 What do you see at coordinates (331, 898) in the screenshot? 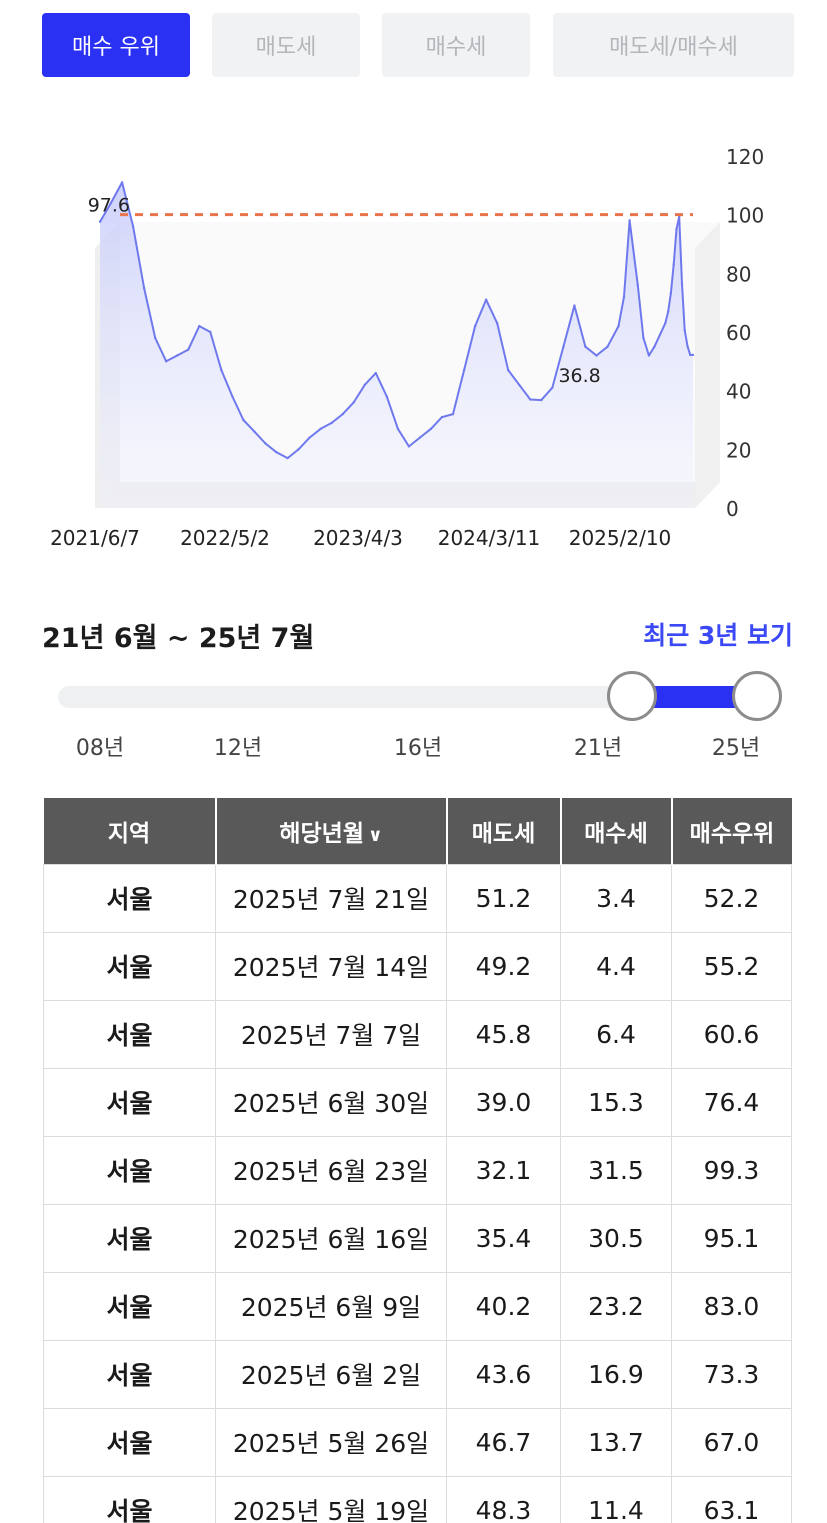
I see `cell-date: 2025년 7월 21일` at bounding box center [331, 898].